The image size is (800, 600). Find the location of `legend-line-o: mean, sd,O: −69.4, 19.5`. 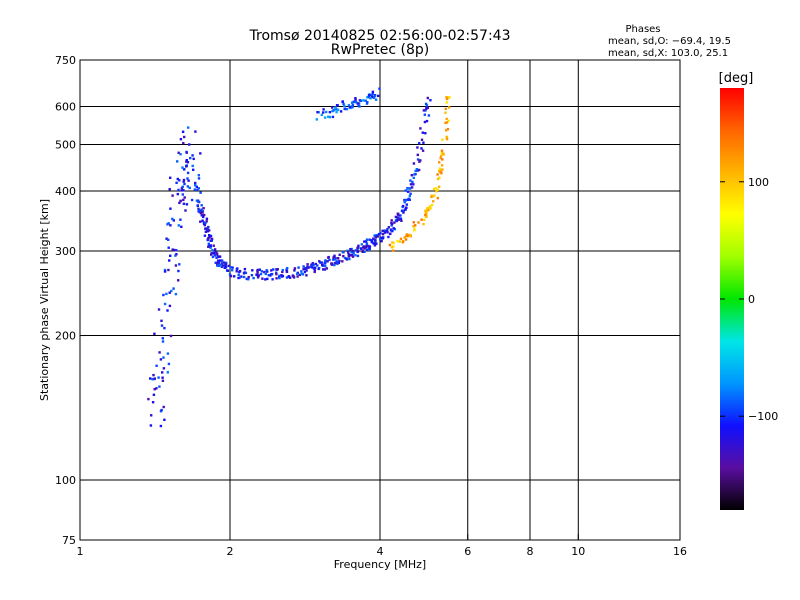

legend-line-o: mean, sd,O: −69.4, 19.5 is located at coordinates (669, 41).